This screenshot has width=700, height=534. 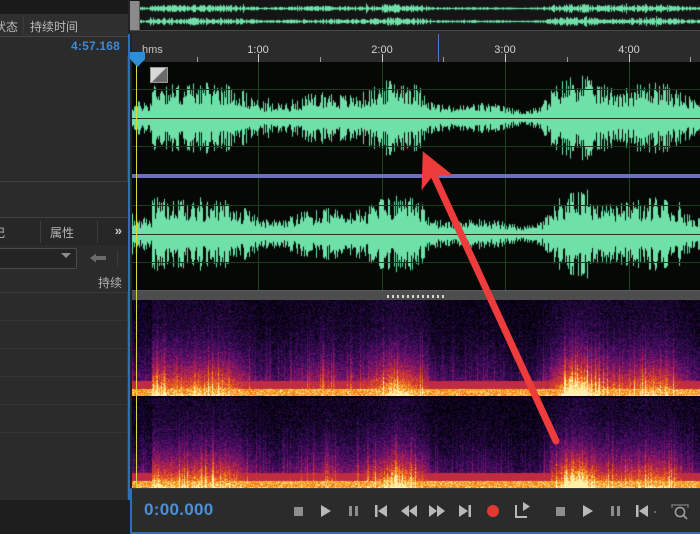 I want to click on markers-table-header: 持续, so click(x=64, y=282).